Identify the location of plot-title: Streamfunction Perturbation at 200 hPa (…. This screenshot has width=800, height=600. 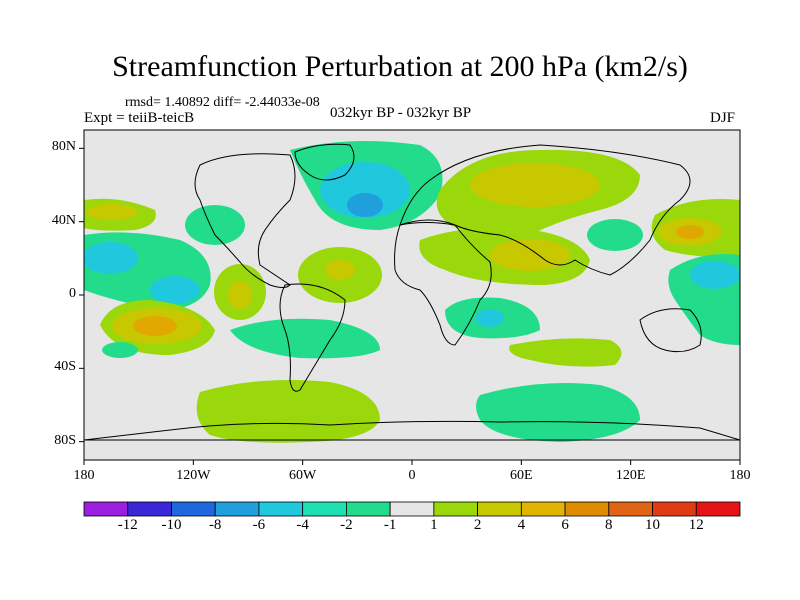
(400, 66).